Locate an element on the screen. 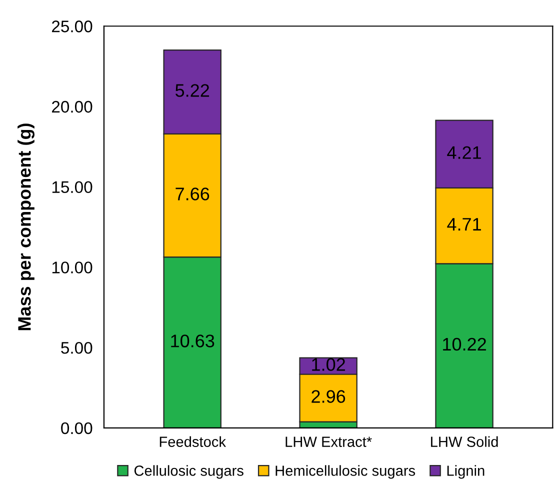 The width and height of the screenshot is (556, 493). y-axis-title: Mass per component (g) is located at coordinates (26, 227).